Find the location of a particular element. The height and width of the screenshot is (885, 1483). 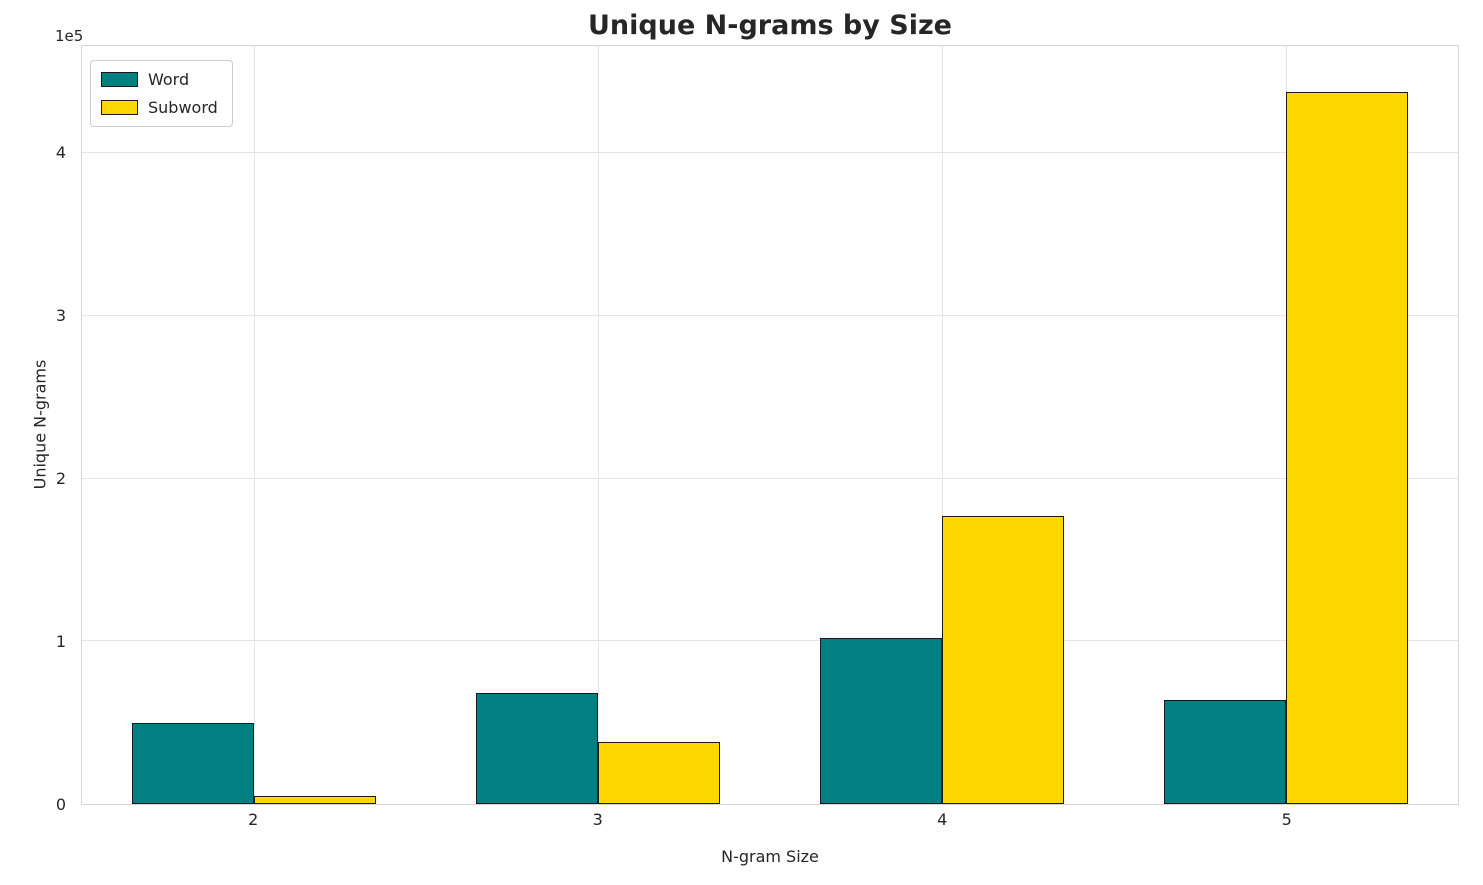

bar-word-n5 is located at coordinates (1224, 751).